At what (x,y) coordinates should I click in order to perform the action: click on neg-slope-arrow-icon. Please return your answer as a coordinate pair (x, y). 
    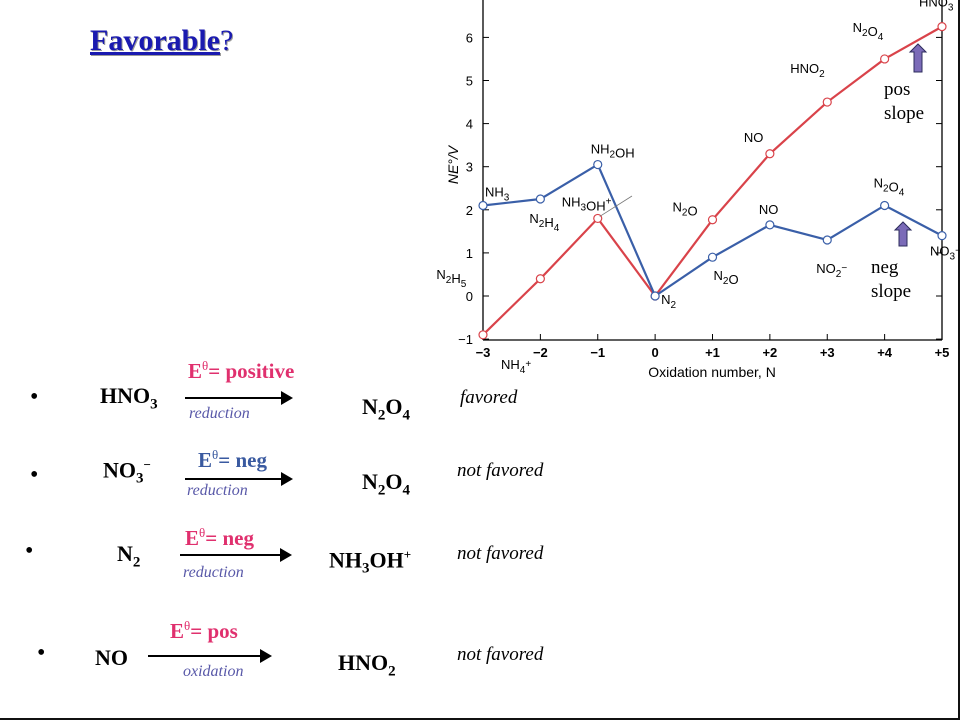
    Looking at the image, I should click on (903, 234).